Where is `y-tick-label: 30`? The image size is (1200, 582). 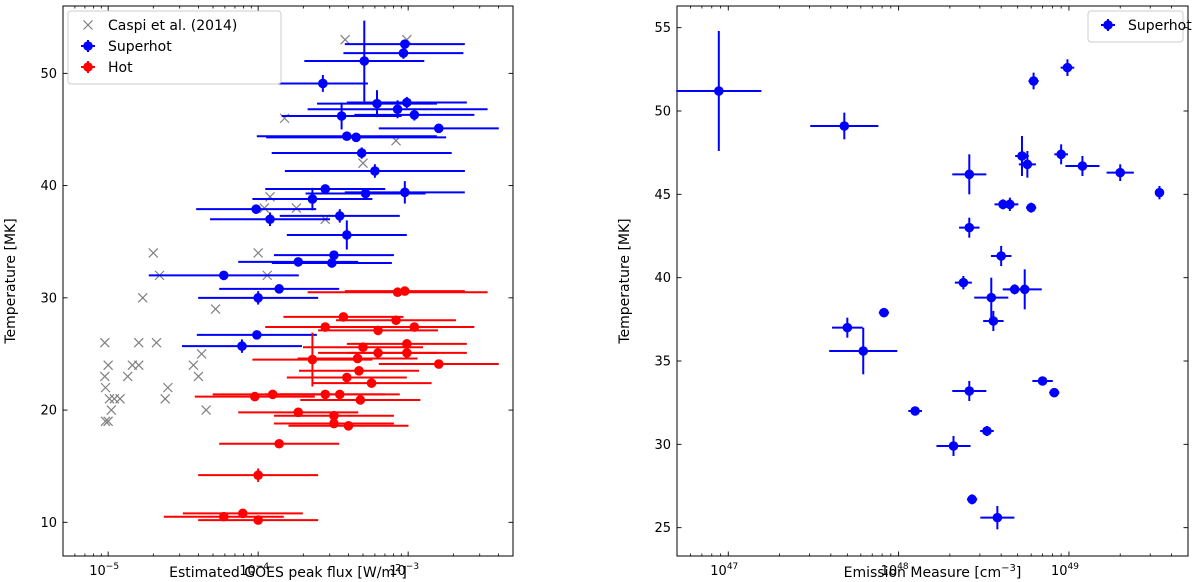
y-tick-label: 30 is located at coordinates (48, 298).